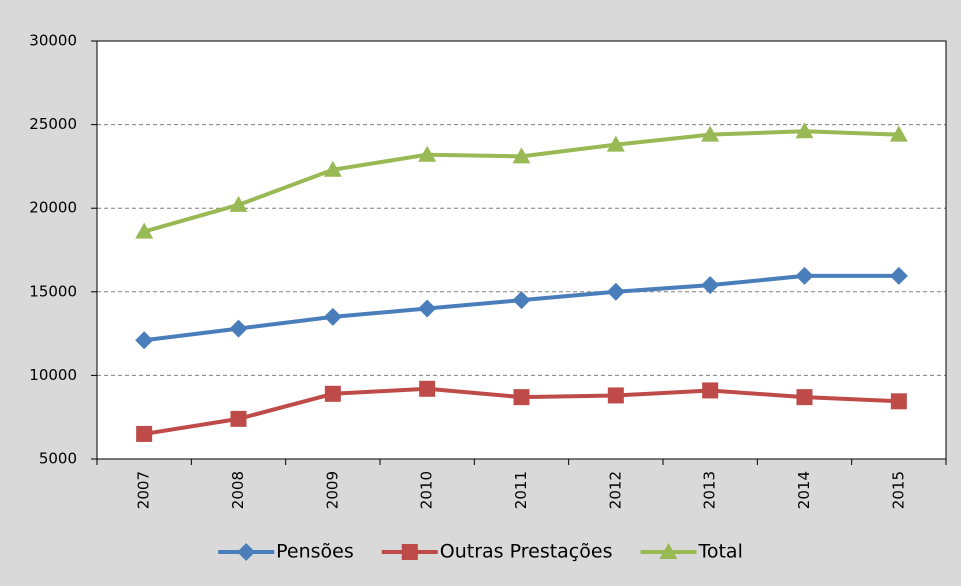 Image resolution: width=961 pixels, height=586 pixels. I want to click on legend: Pensões Outras Prestações Total, so click(480, 552).